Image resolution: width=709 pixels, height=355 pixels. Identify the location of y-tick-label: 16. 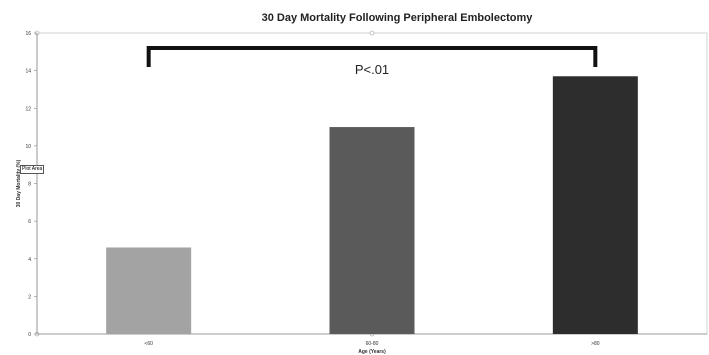
(28, 34).